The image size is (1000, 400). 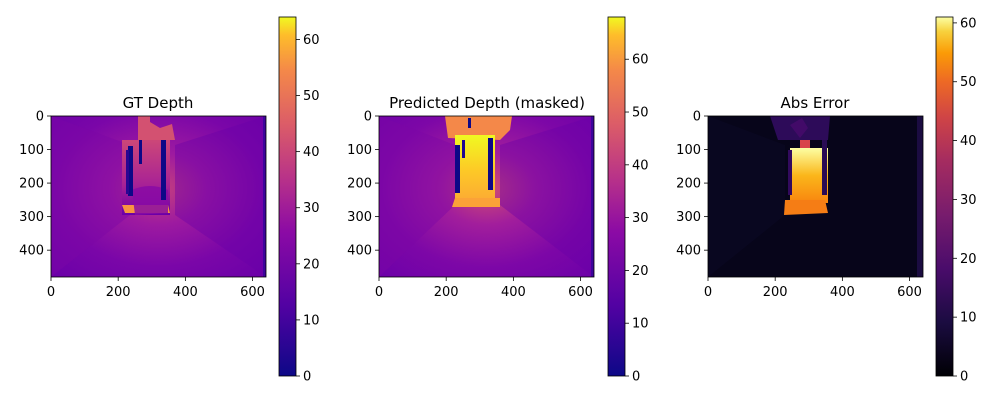 I want to click on panel-title: GT Depth, so click(x=158, y=103).